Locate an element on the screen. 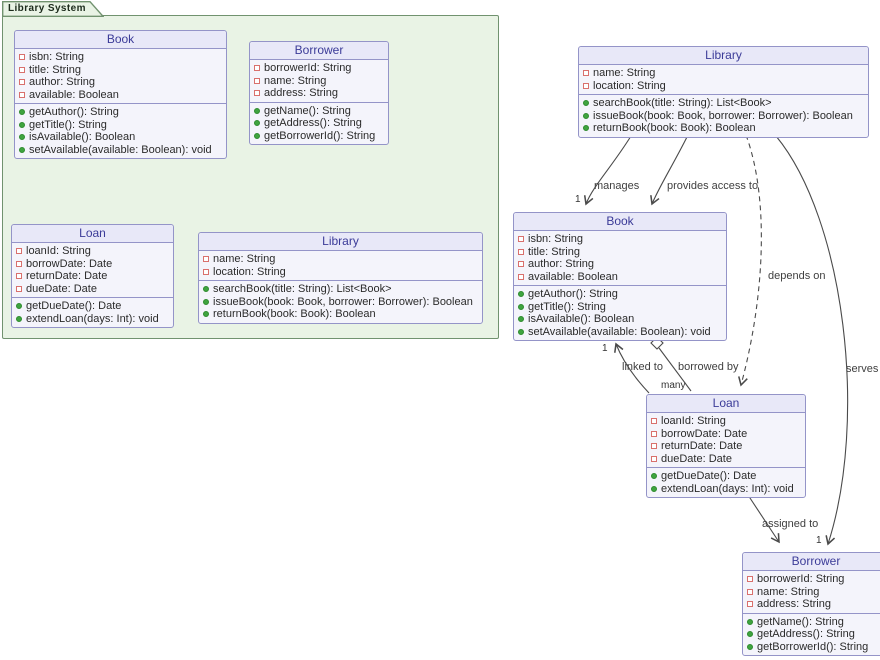 This screenshot has width=880, height=660. method-row: returnBook(book: Book): Boolean is located at coordinates (723, 128).